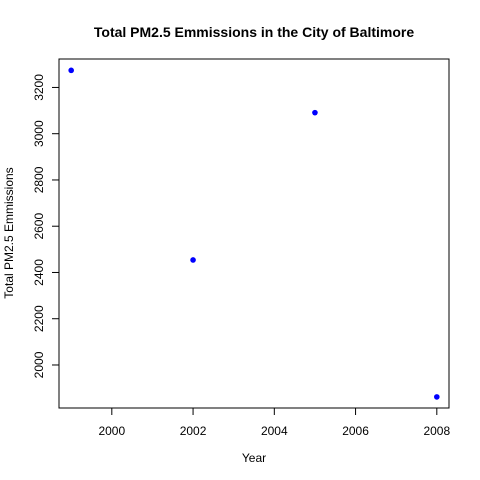 The image size is (480, 480). Describe the element at coordinates (9, 232) in the screenshot. I see `y-axis-label: Total PM2.5 Emmissions` at that location.